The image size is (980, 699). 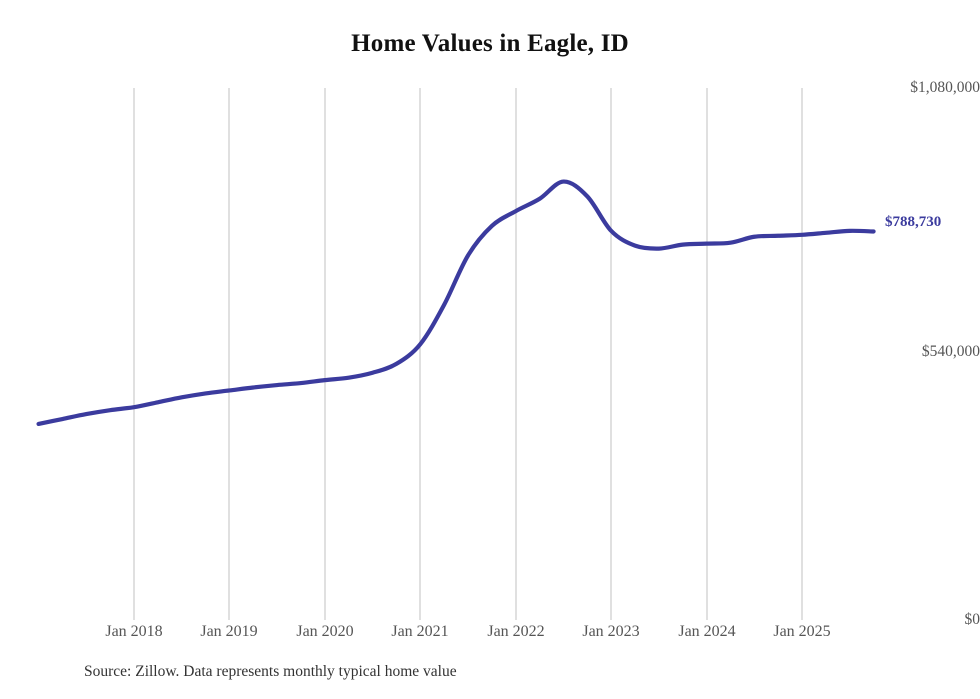 I want to click on ytick-label-zero: $0, so click(x=972, y=619).